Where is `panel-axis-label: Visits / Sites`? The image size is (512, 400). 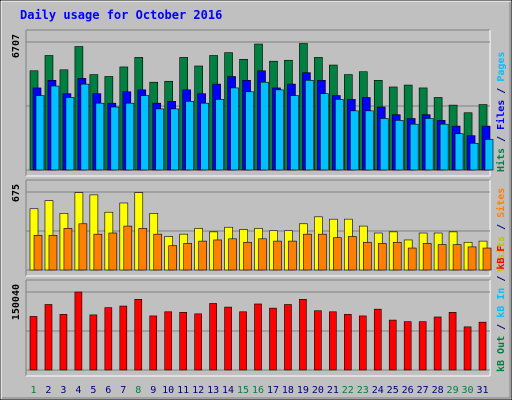
panel-axis-label: Visits / Sites is located at coordinates (501, 230).